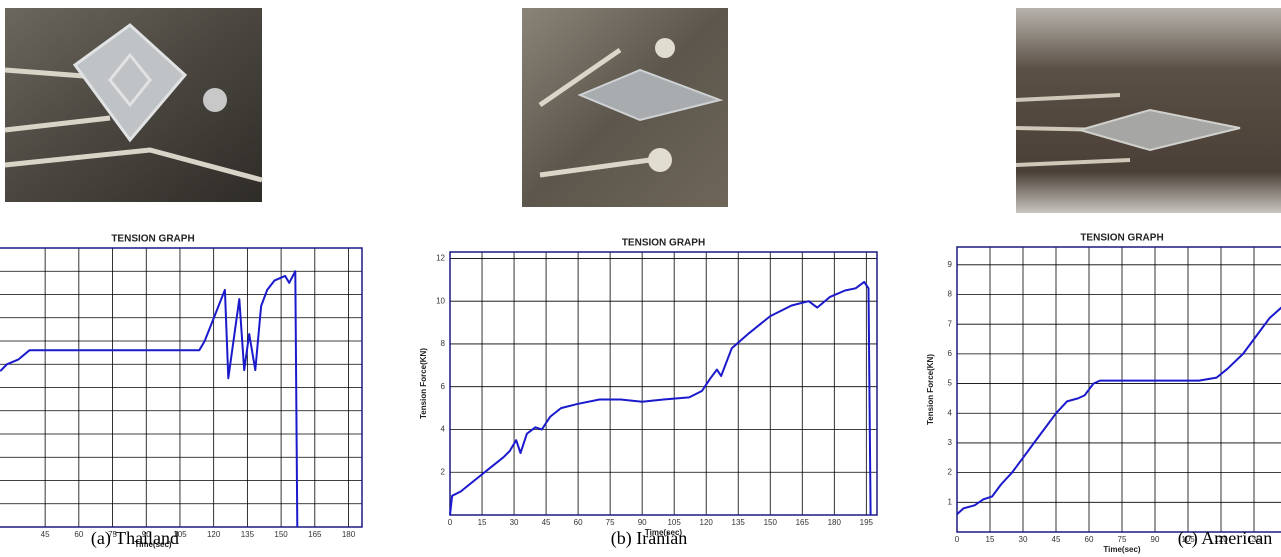 The image size is (1281, 557). What do you see at coordinates (950, 323) in the screenshot?
I see `y-tick-label: 7` at bounding box center [950, 323].